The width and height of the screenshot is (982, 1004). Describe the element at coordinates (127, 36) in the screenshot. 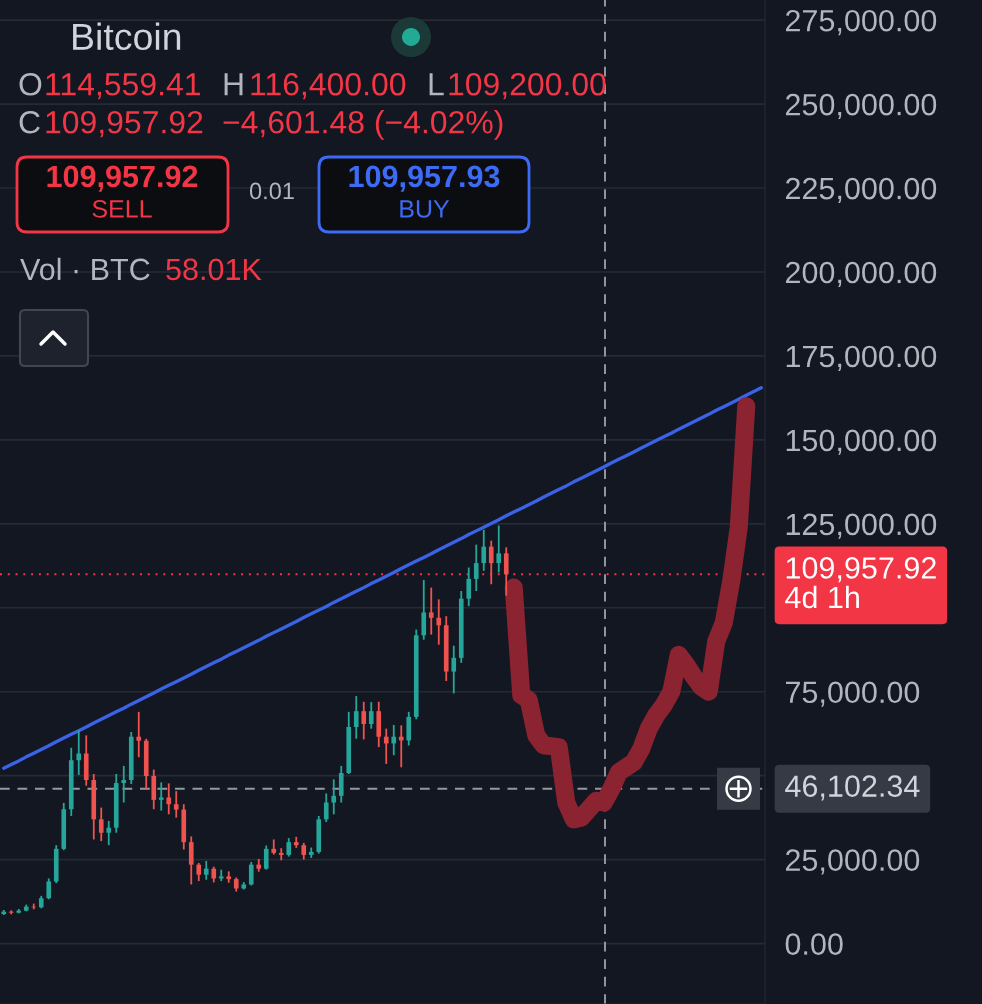

I see `chart-title: Bitcoin` at that location.